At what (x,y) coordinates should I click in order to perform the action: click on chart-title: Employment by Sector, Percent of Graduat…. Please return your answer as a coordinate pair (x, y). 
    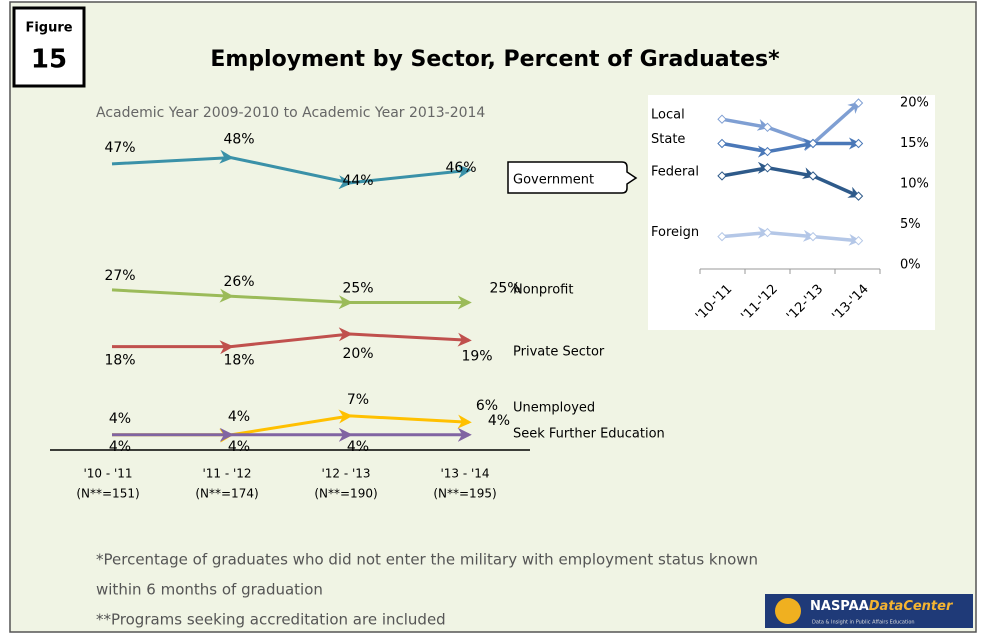
    Looking at the image, I should click on (495, 59).